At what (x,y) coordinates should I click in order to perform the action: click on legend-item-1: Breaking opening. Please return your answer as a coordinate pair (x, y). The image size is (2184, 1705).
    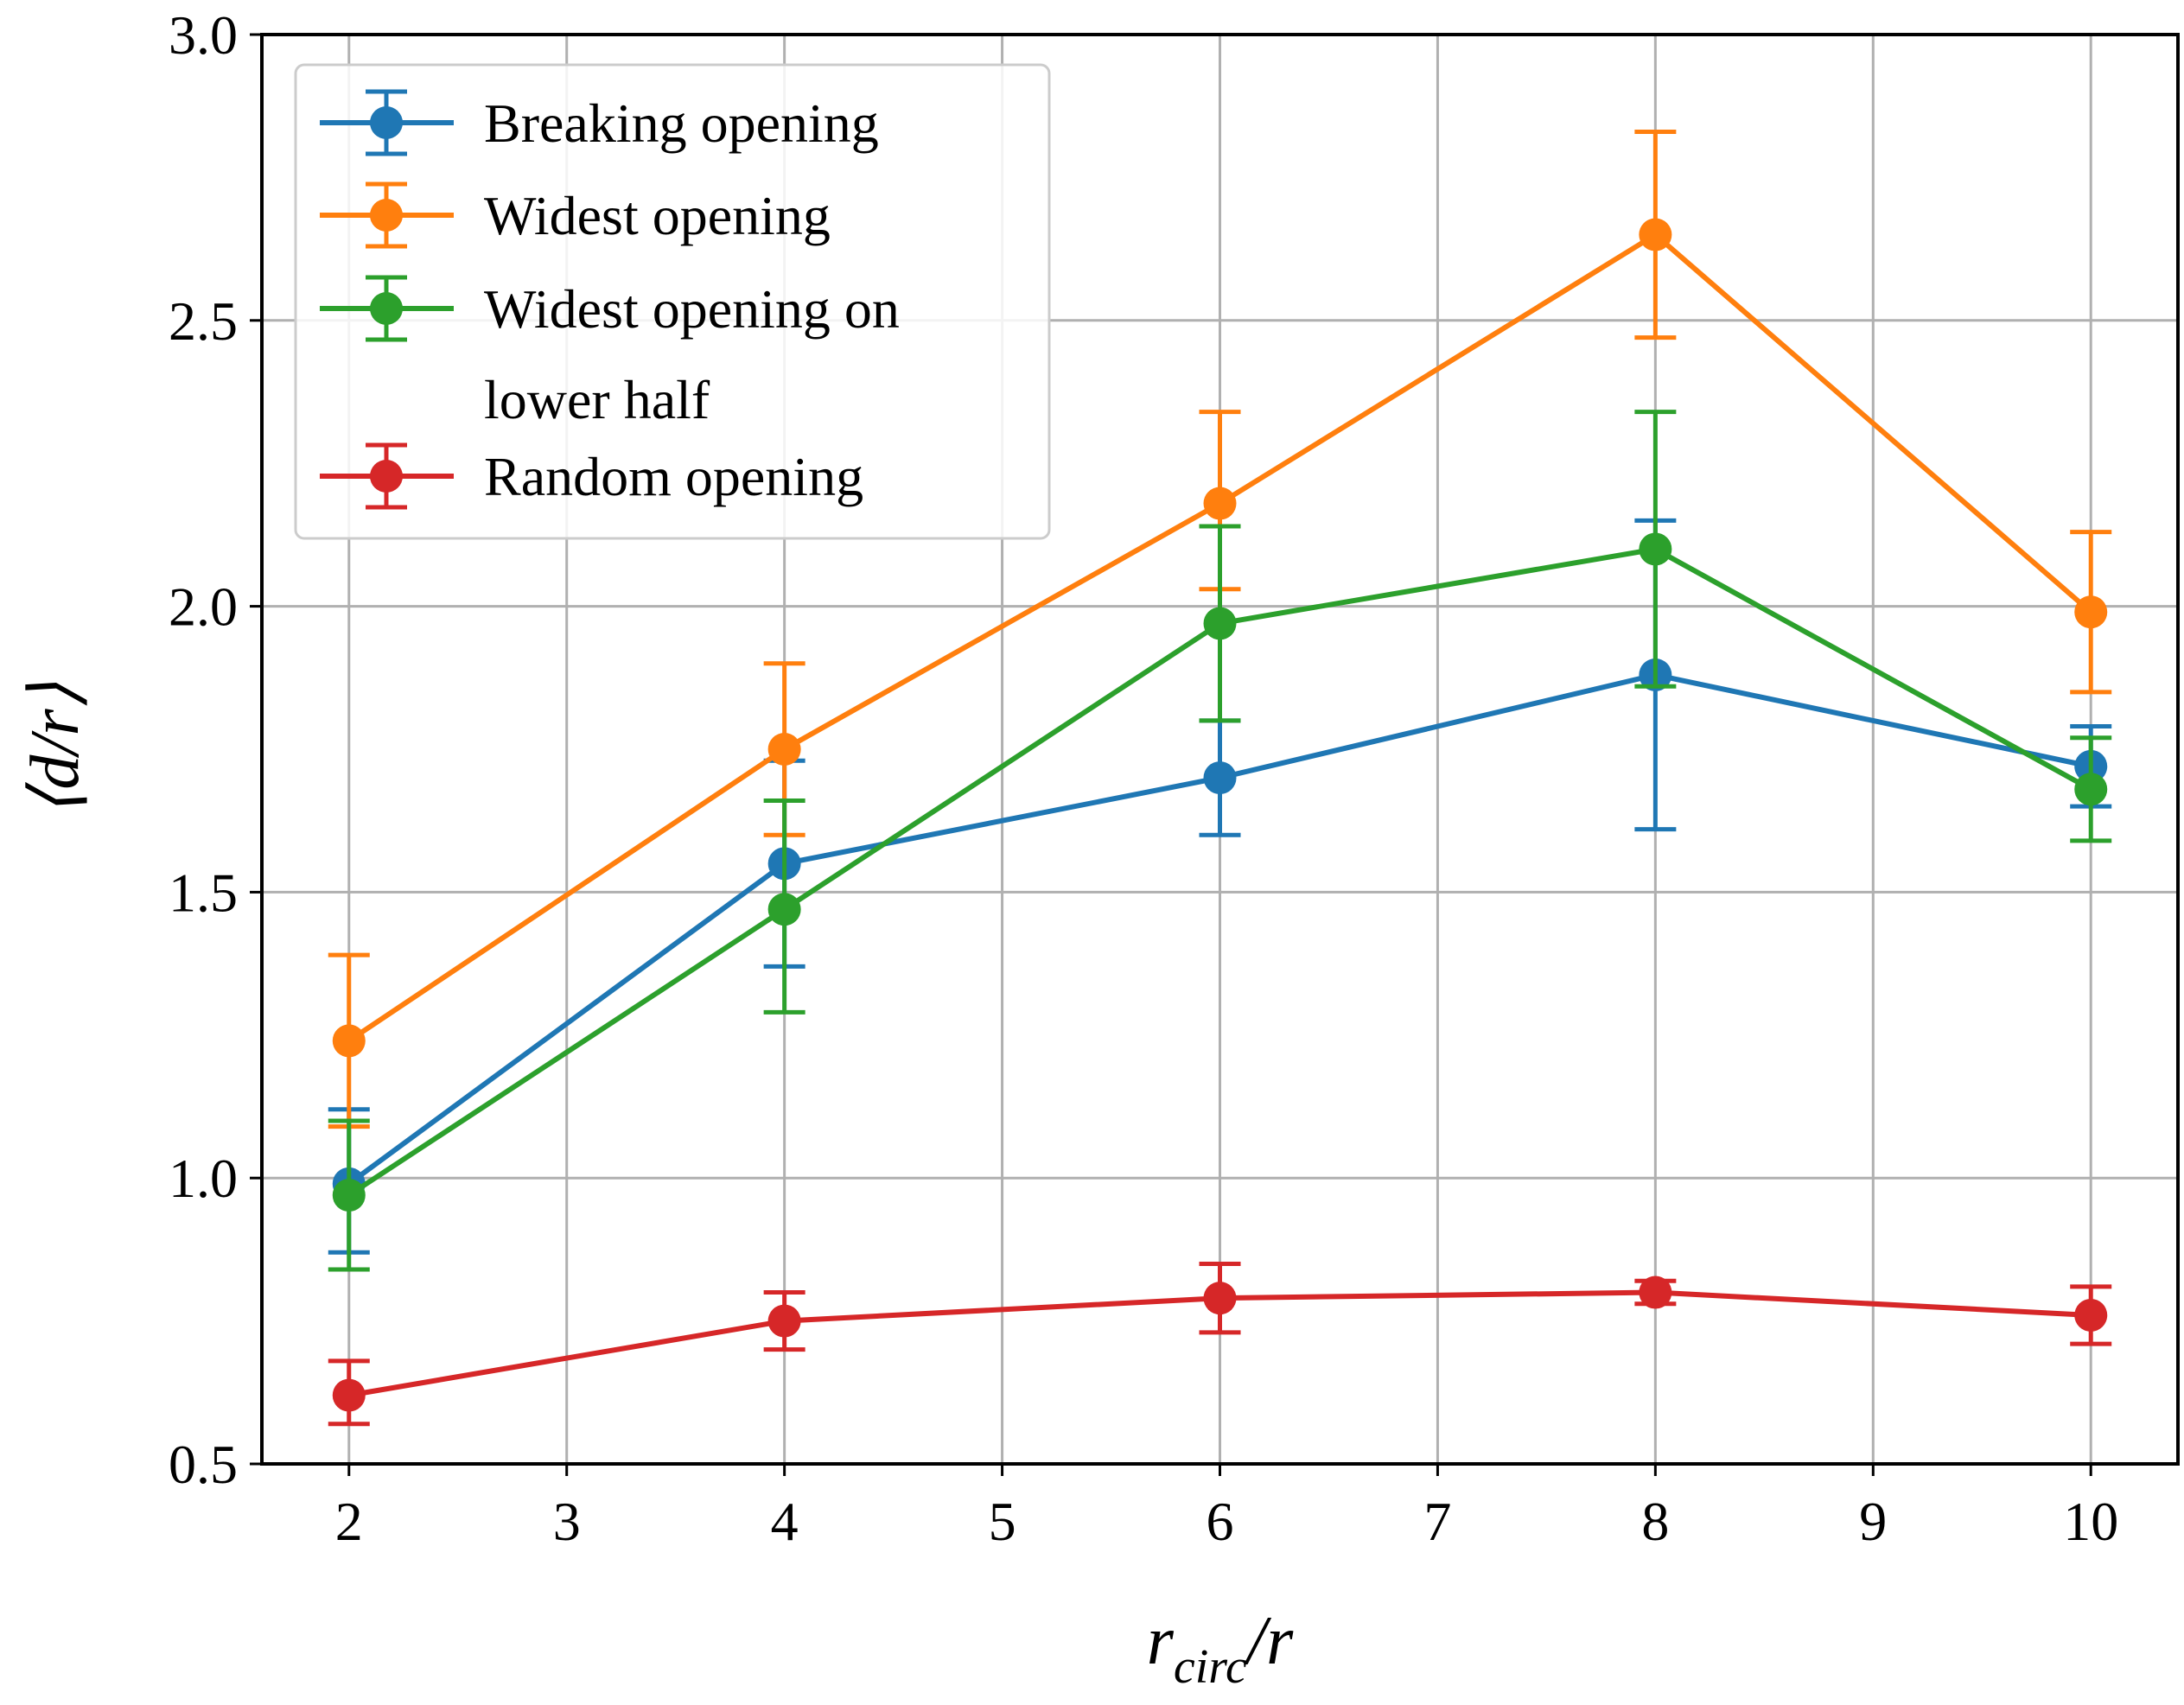
    Looking at the image, I should click on (599, 122).